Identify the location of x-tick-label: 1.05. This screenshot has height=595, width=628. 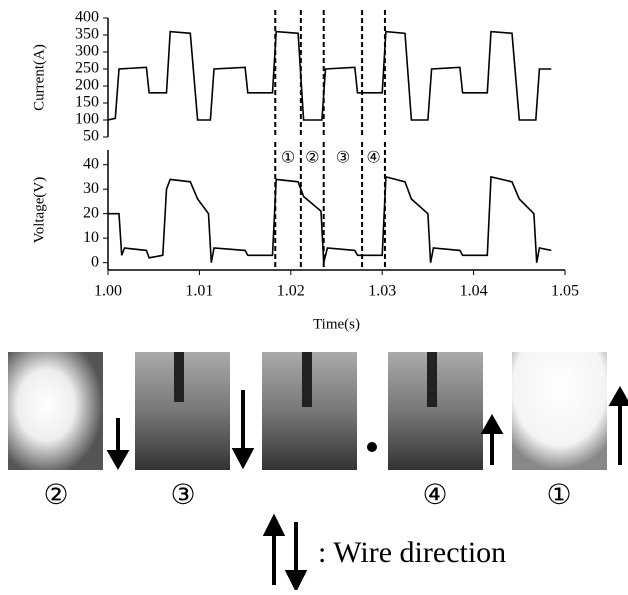
(565, 291).